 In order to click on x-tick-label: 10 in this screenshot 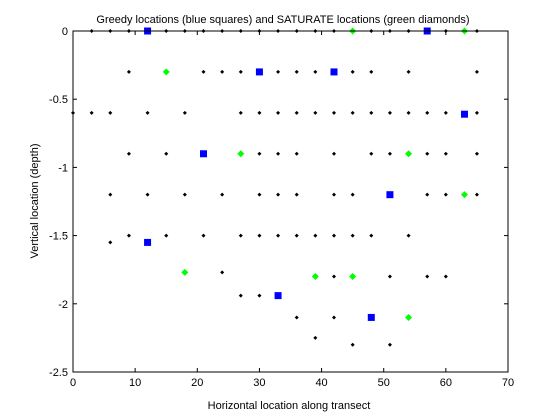, I will do `click(135, 383)`.